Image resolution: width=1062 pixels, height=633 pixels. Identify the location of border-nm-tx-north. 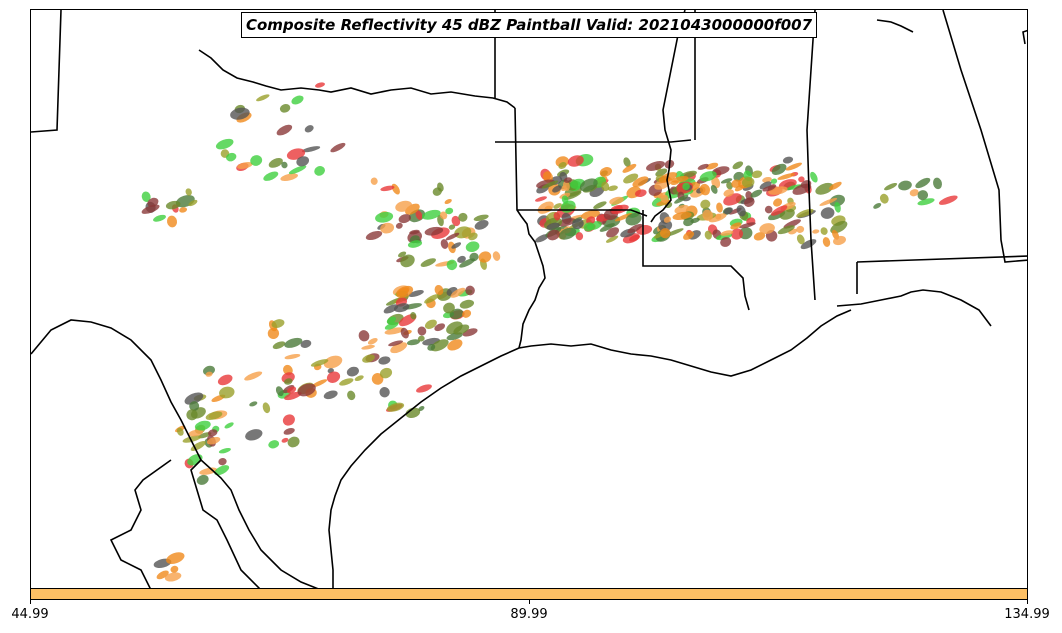
(46, 71).